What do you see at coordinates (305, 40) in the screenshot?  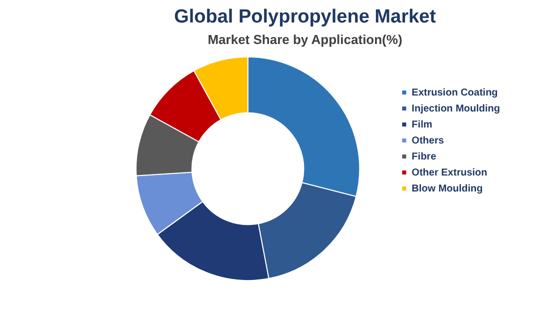 I see `chart-subtitle: Market Share by Application(%)` at bounding box center [305, 40].